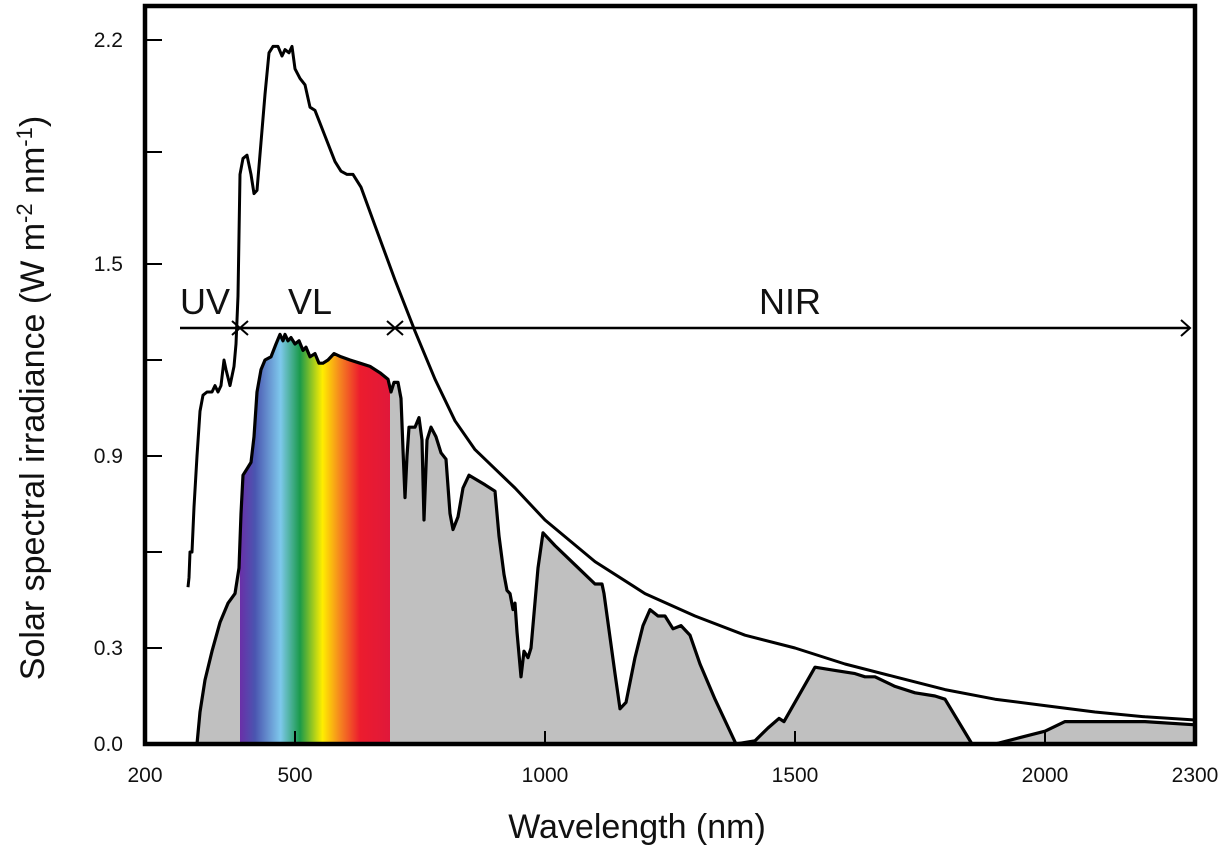 Image resolution: width=1231 pixels, height=857 pixels. I want to click on x-axis-ticks: 200 500 1000 1500 2000 2300, so click(672, 759).